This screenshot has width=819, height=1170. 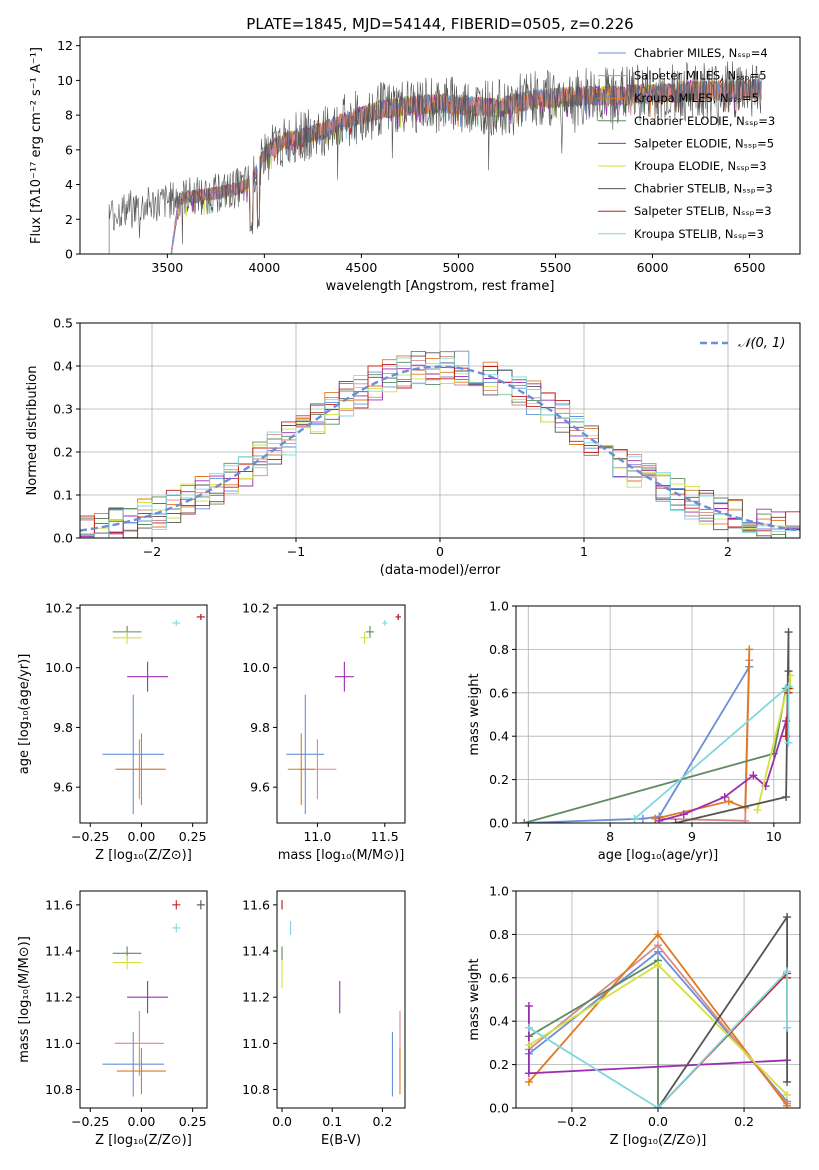 What do you see at coordinates (385, 836) in the screenshot?
I see `x-tick-label: 11.5` at bounding box center [385, 836].